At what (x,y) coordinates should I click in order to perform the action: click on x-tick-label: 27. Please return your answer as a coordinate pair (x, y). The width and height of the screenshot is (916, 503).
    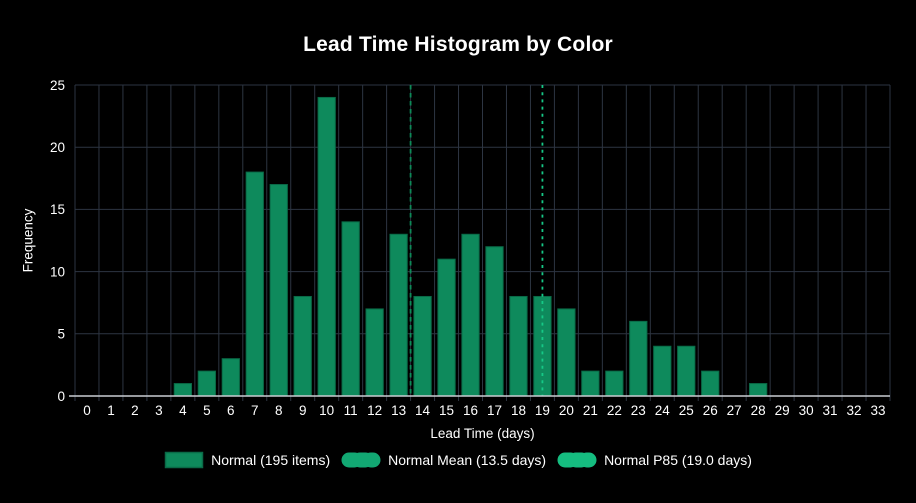
    Looking at the image, I should click on (734, 410).